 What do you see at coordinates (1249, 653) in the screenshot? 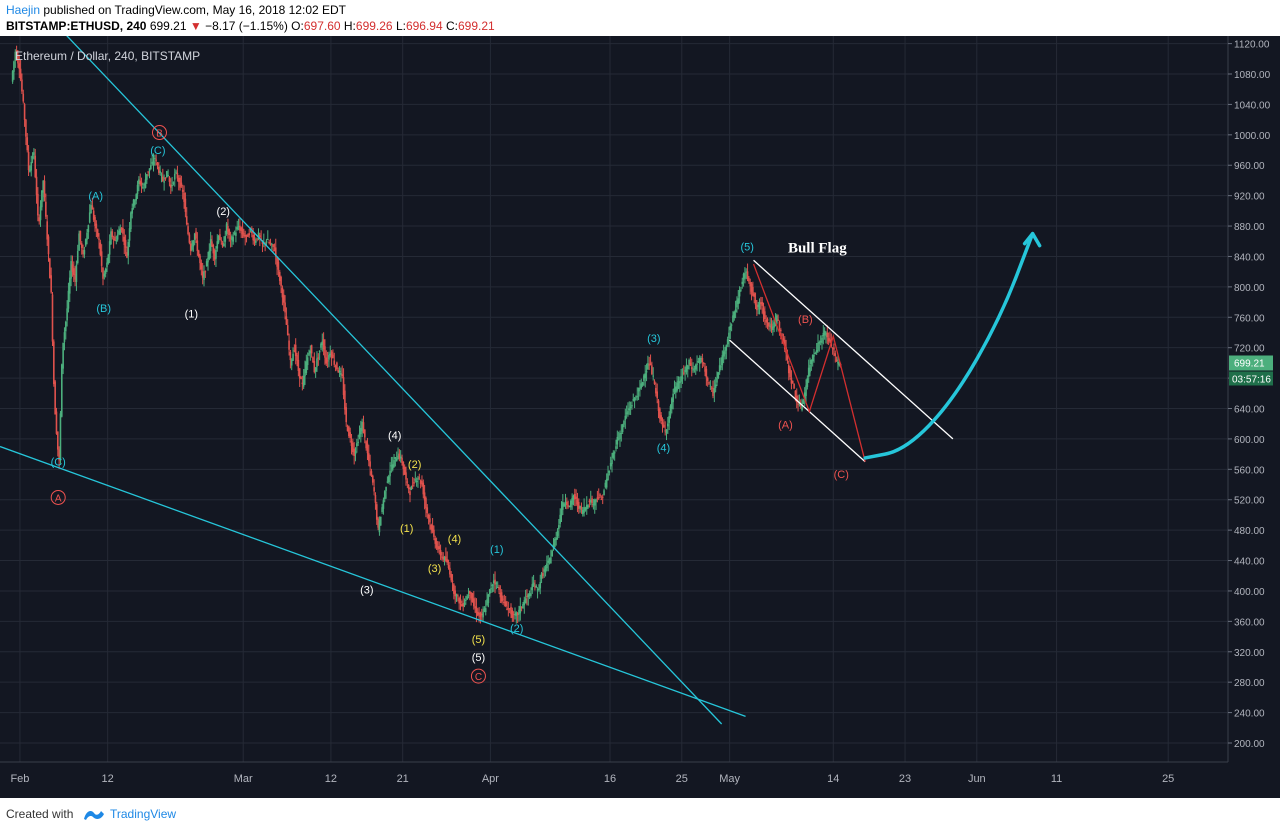
I see `y-tick-label: 320.00` at bounding box center [1249, 653].